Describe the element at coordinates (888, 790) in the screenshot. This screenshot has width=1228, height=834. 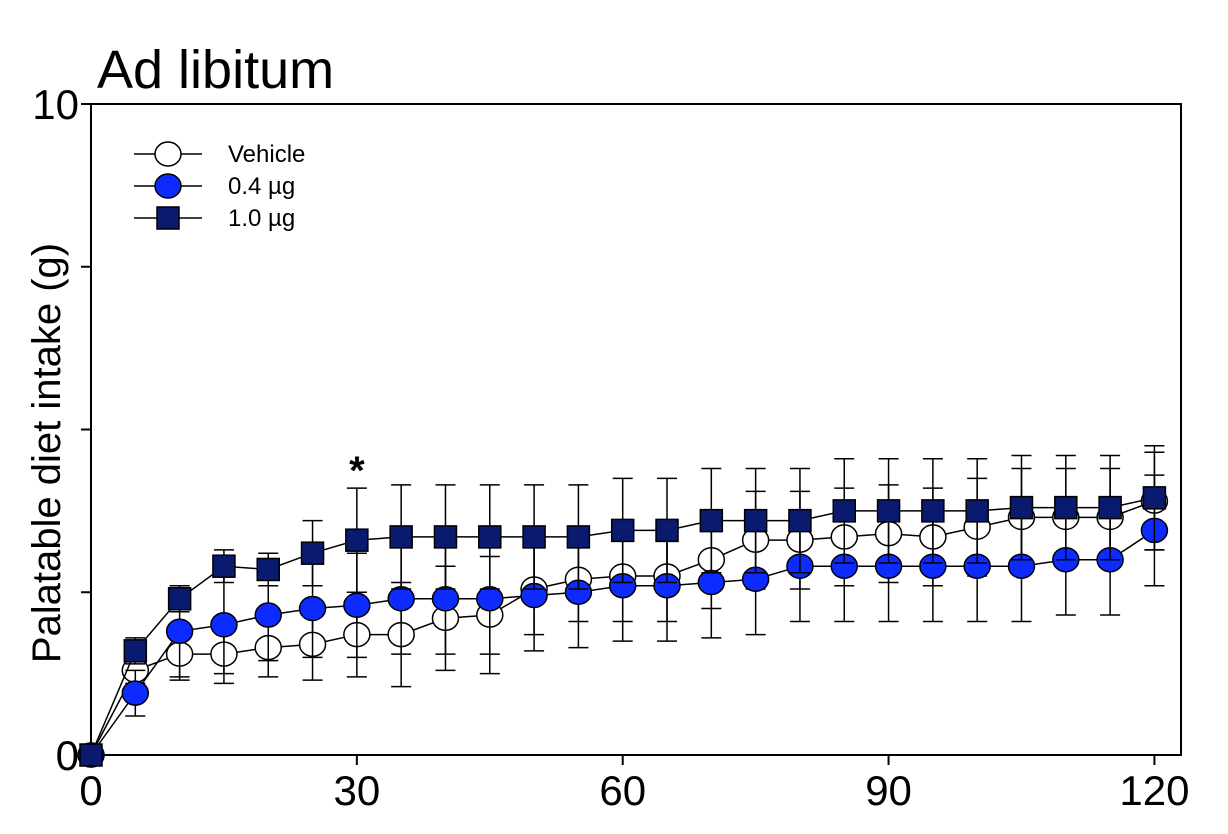
I see `x-tick-label: 90` at that location.